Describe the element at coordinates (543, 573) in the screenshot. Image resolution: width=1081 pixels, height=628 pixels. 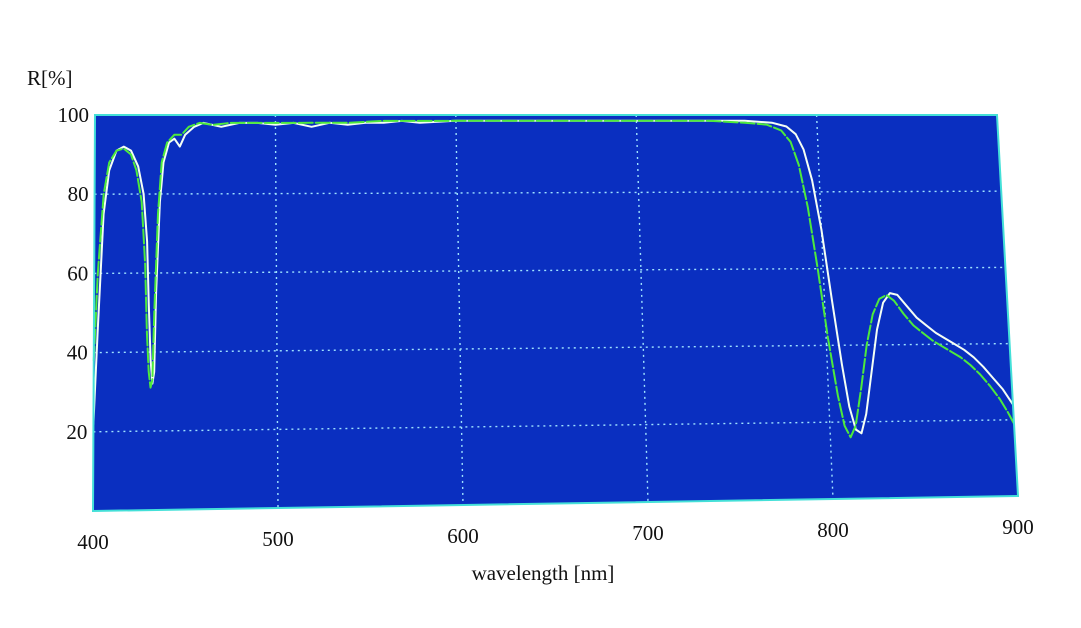
I see `x-axis-label: wavelength [nm]` at that location.